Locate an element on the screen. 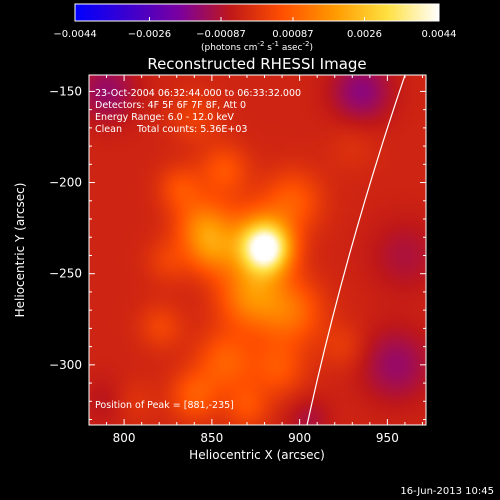 This screenshot has width=500, height=500. timestamp: 16-Jun-2013 10:45 is located at coordinates (447, 491).